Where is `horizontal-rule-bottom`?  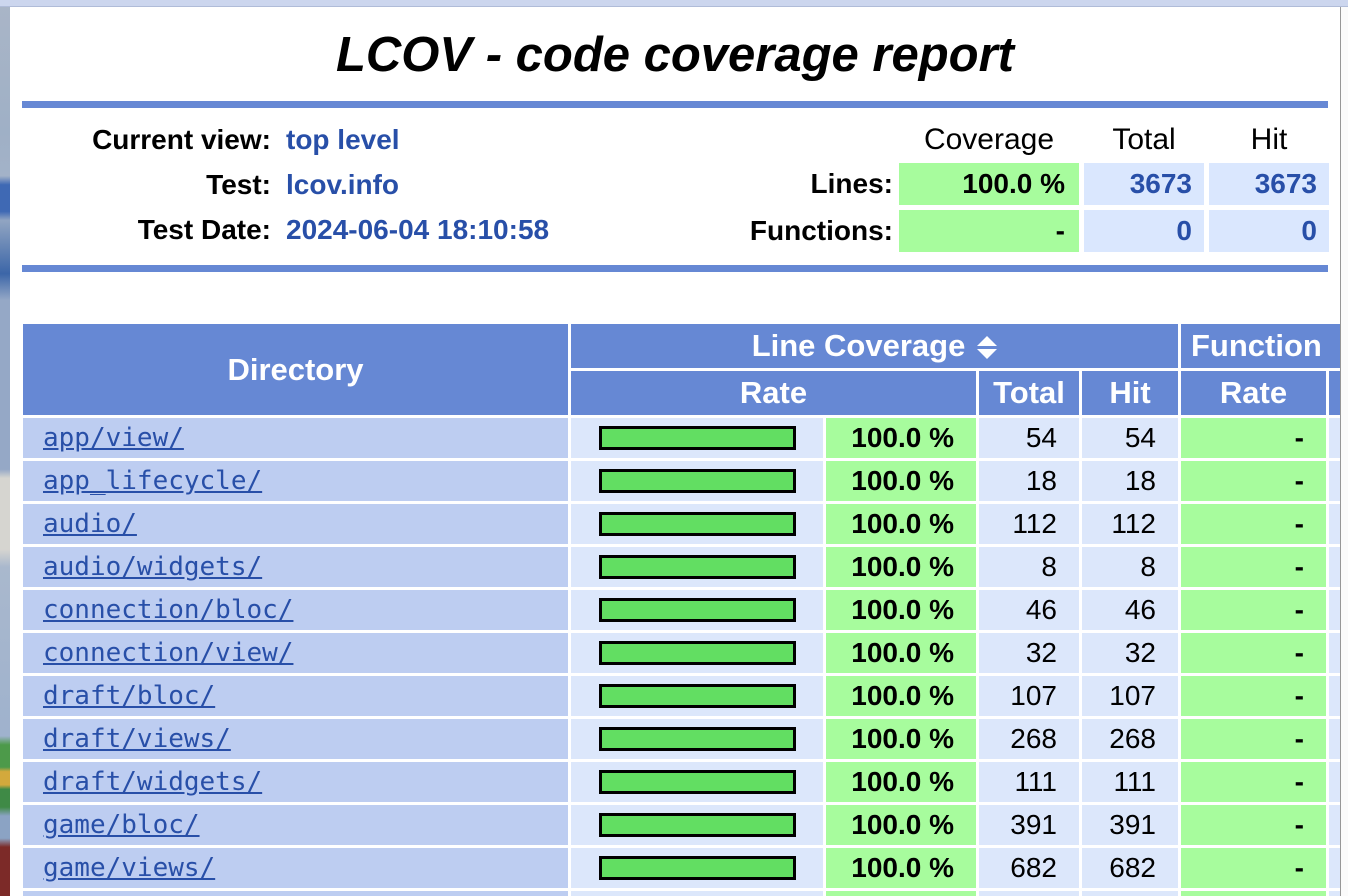 horizontal-rule-bottom is located at coordinates (675, 268).